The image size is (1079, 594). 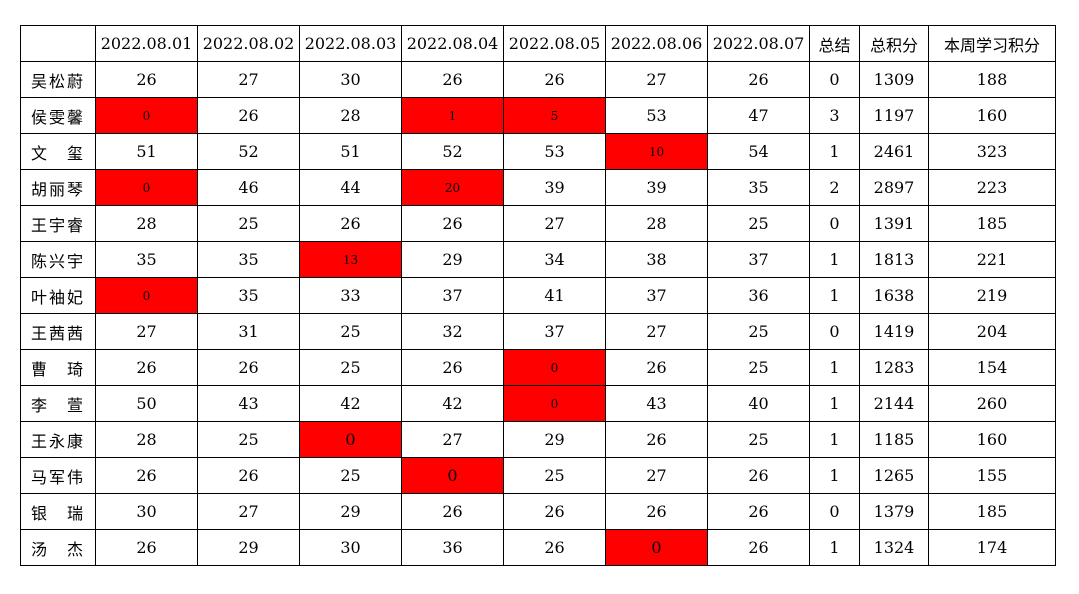 What do you see at coordinates (758, 151) in the screenshot?
I see `day-score-cell: 54` at bounding box center [758, 151].